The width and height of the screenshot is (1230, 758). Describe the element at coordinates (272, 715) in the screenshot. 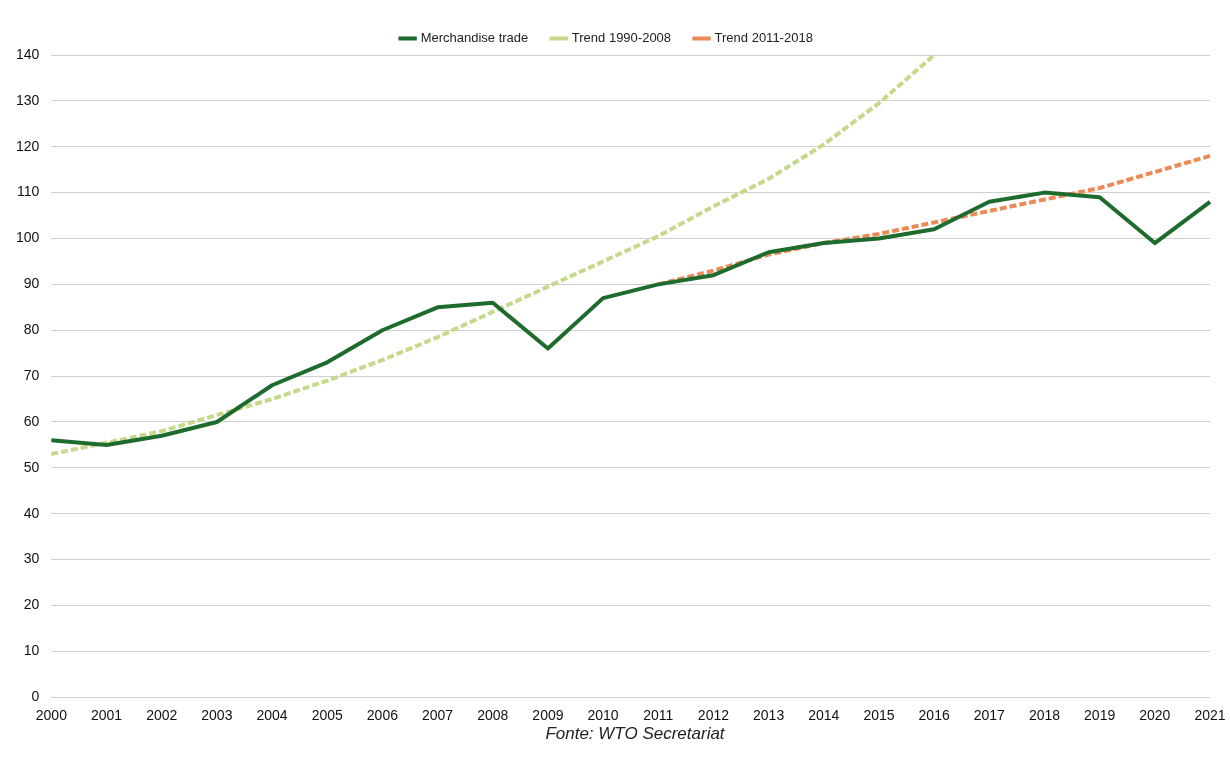

I see `x-tick-label: 2004` at that location.